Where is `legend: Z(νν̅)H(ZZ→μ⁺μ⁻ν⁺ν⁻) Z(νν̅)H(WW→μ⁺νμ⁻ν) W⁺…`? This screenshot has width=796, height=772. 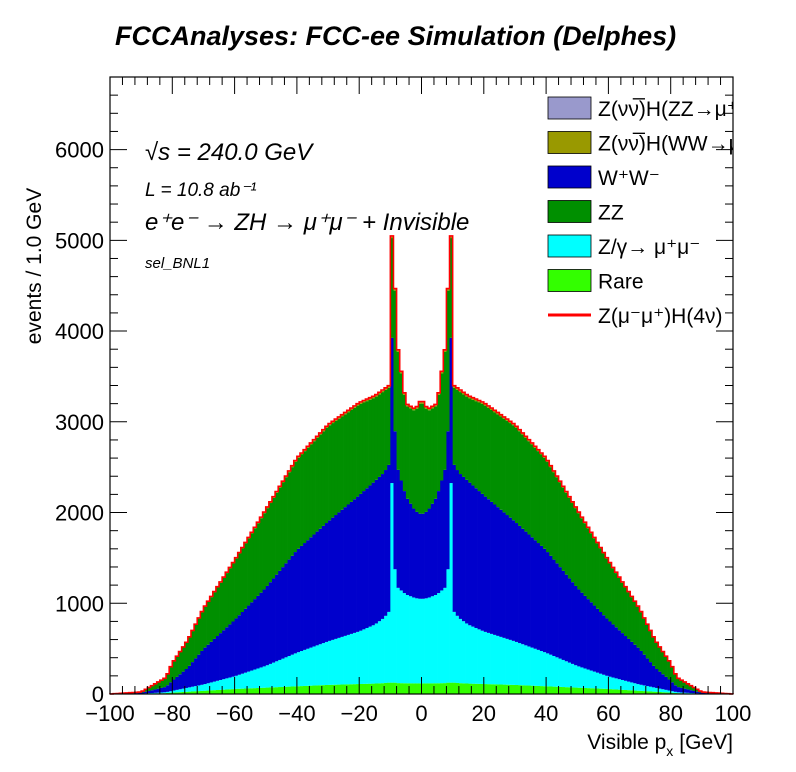
legend: Z(νν̅)H(ZZ→μ⁺μ⁻ν⁺ν⁻) Z(νν̅)H(WW→μ⁺νμ⁻ν) W⁺… is located at coordinates (671, 212).